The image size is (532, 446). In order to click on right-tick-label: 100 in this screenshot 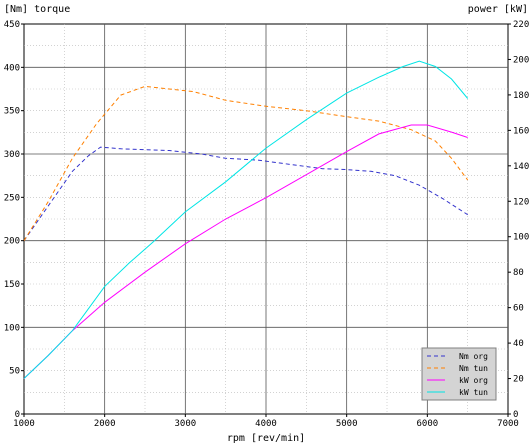, I will do `click(521, 238)`.